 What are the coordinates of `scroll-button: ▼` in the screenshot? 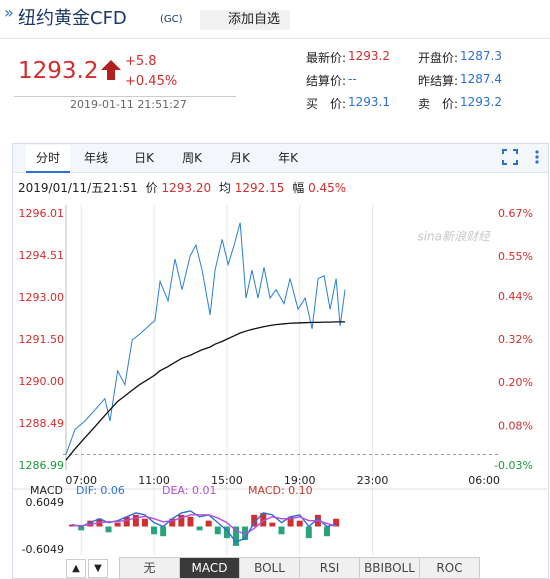 It's located at (98, 568).